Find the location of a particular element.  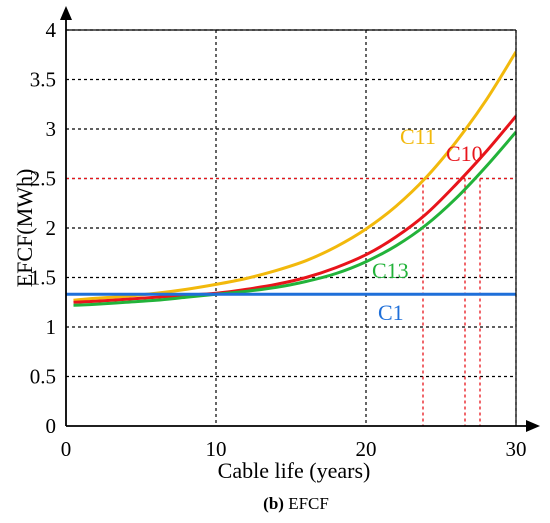

y-tick-label: 2.5 is located at coordinates (43, 179).